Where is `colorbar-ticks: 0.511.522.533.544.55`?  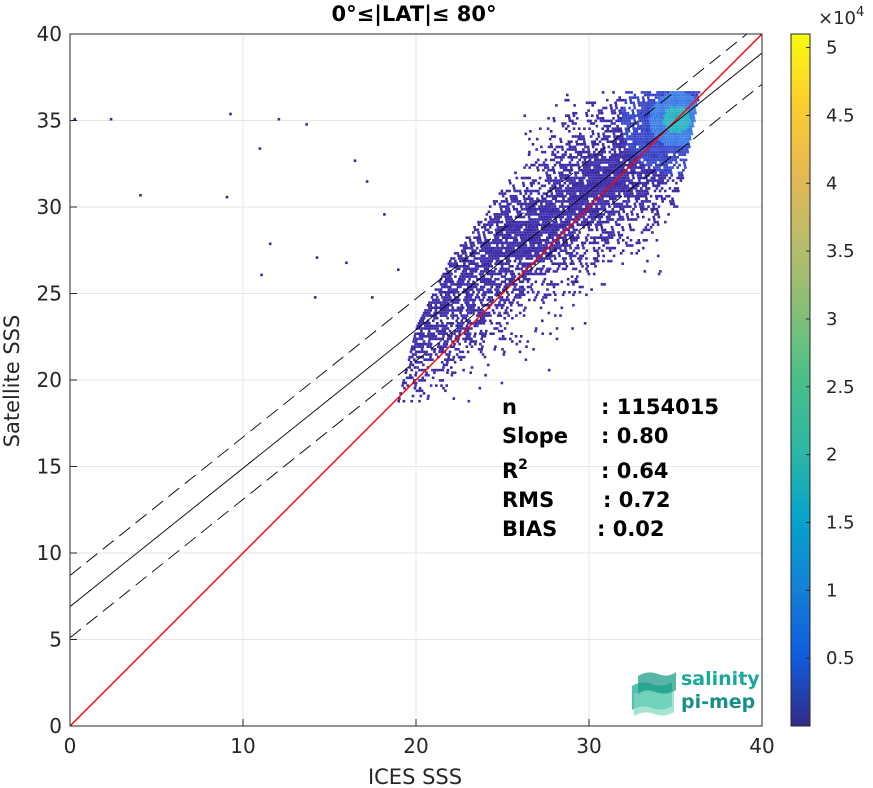
colorbar-ticks: 0.511.522.533.544.55 is located at coordinates (830, 353).